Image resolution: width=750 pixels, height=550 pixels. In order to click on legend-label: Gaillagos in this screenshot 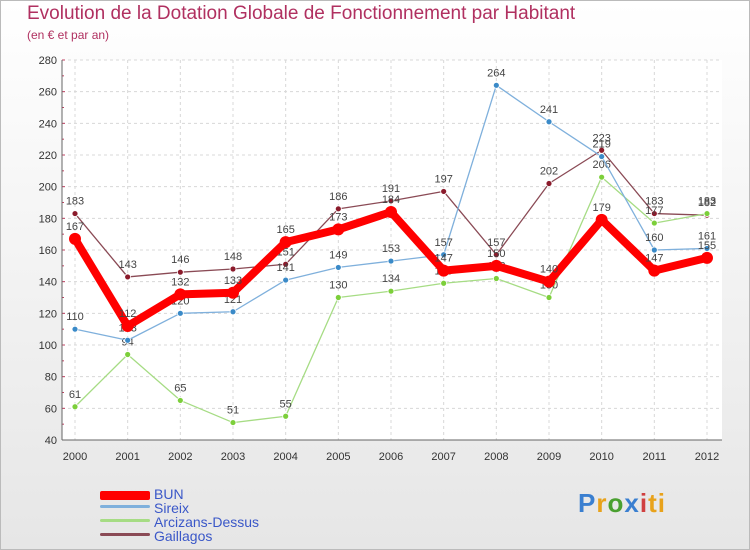, I will do `click(183, 536)`.